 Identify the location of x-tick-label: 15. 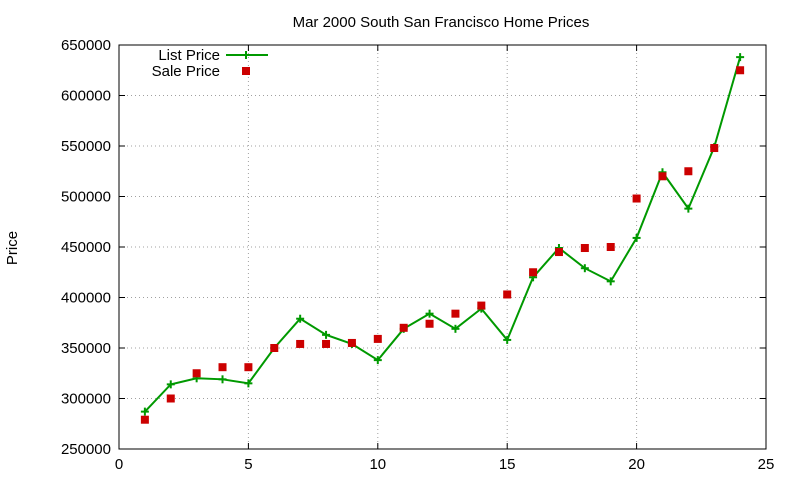
(507, 464).